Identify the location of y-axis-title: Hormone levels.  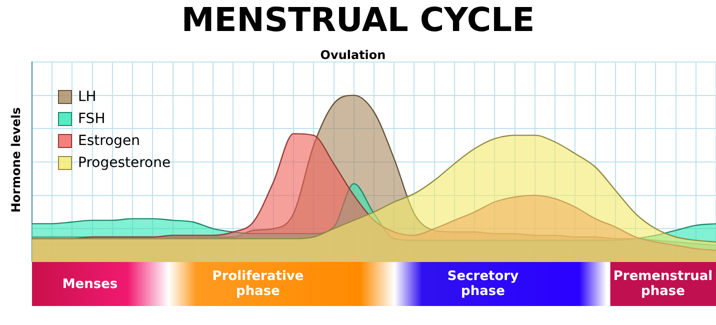
(16, 160).